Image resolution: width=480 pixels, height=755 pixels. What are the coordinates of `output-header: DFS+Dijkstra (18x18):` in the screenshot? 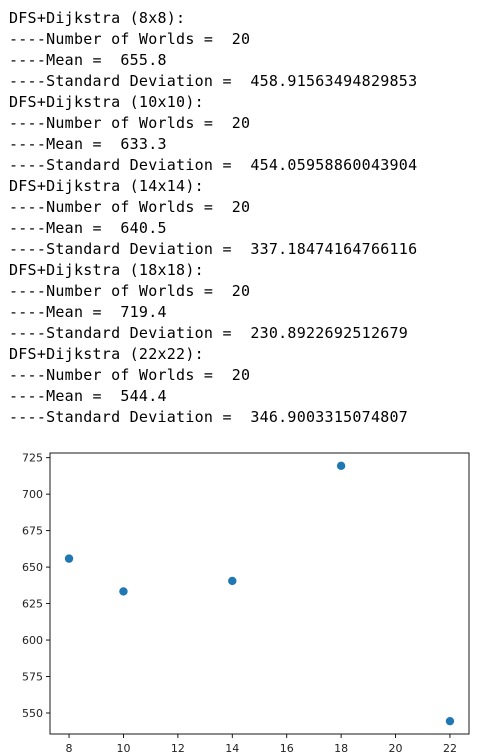 It's located at (106, 270).